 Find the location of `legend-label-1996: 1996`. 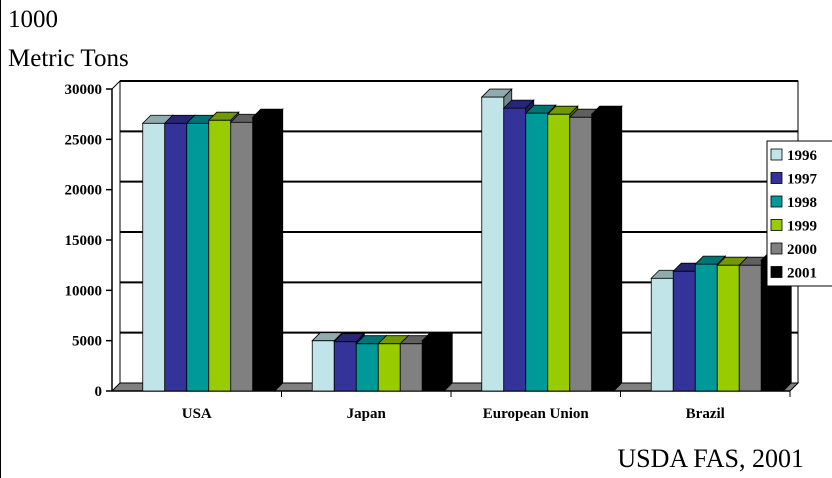

legend-label-1996: 1996 is located at coordinates (802, 156).